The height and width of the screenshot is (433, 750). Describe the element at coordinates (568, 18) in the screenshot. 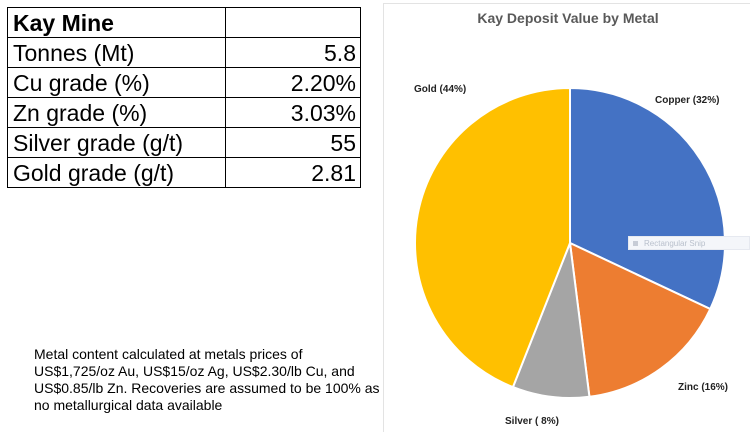

I see `chart-title: Kay Deposit Value by Metal` at that location.